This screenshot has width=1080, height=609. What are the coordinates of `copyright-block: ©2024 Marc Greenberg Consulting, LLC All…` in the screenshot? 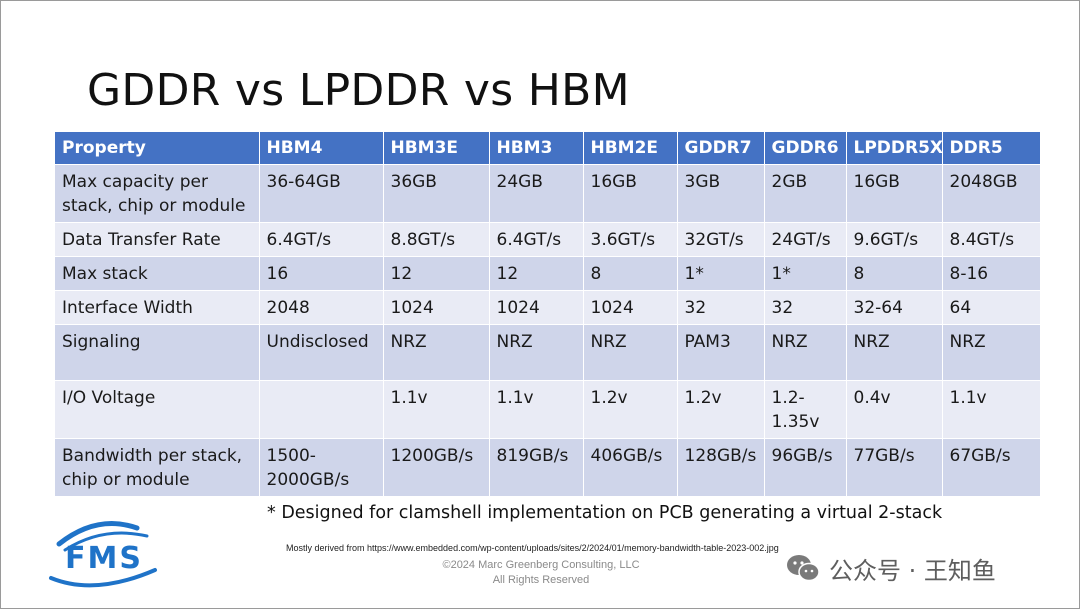 It's located at (540, 573).